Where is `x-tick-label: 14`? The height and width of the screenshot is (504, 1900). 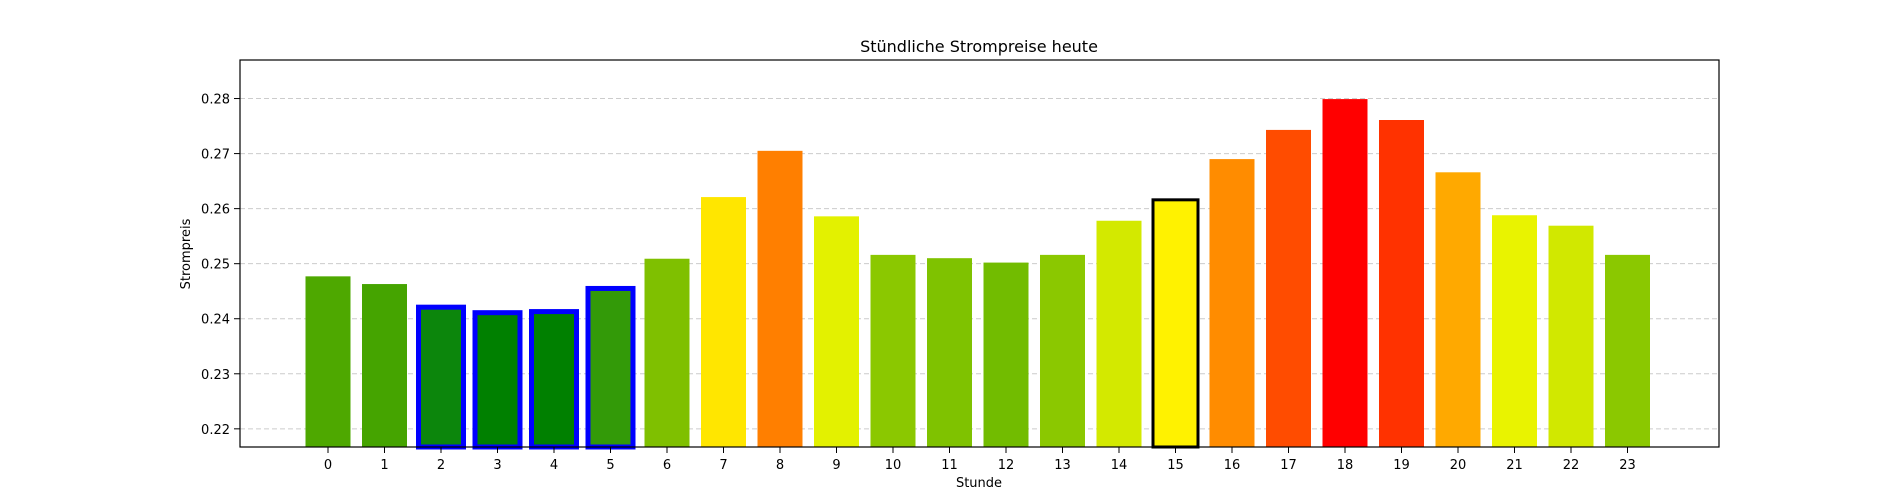
x-tick-label: 14 is located at coordinates (1119, 465).